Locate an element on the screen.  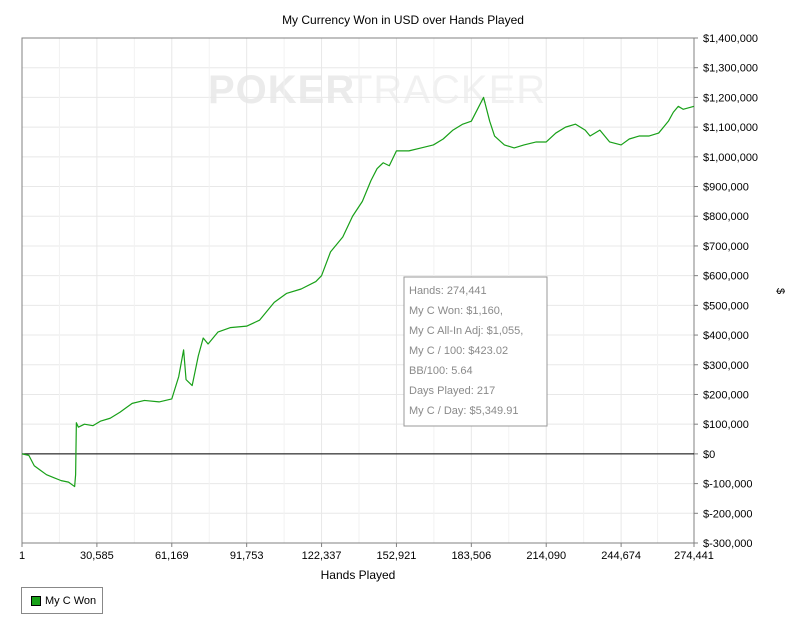
tooltip-line-perday: My C / Day: $5,349.91 is located at coordinates (463, 411).